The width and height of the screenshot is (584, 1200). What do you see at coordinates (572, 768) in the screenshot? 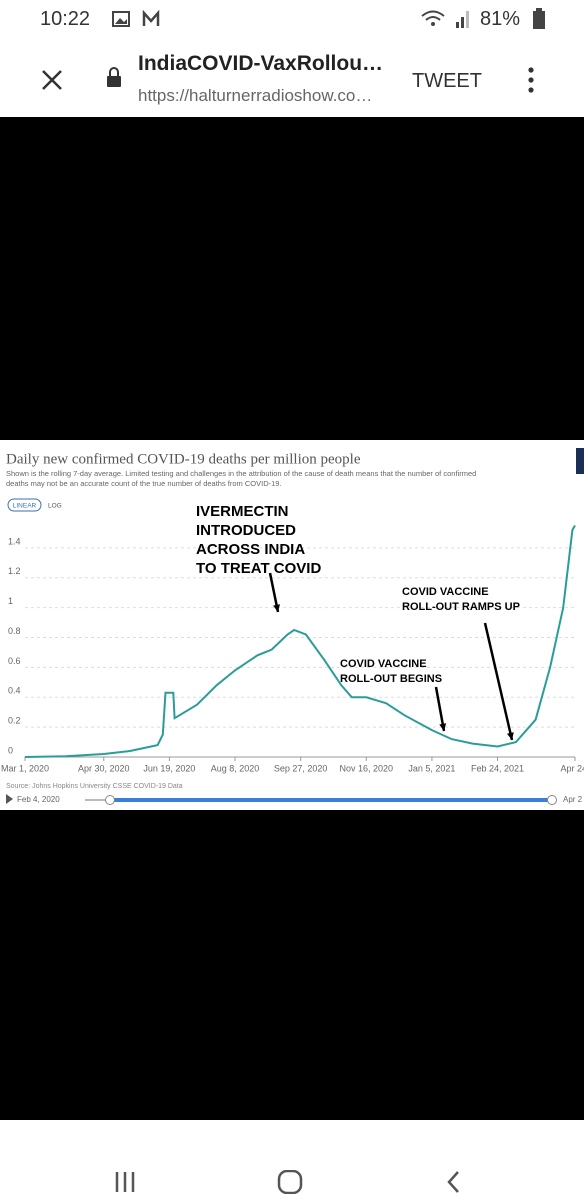
I see `x-tick-label: Apr 24,` at bounding box center [572, 768].